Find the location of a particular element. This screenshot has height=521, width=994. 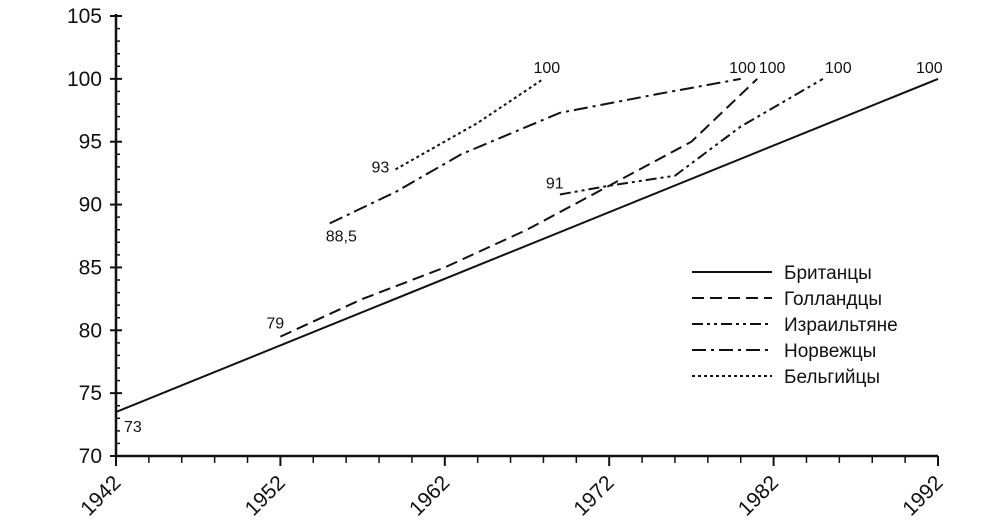

legend-label: Голландцы is located at coordinates (833, 299).